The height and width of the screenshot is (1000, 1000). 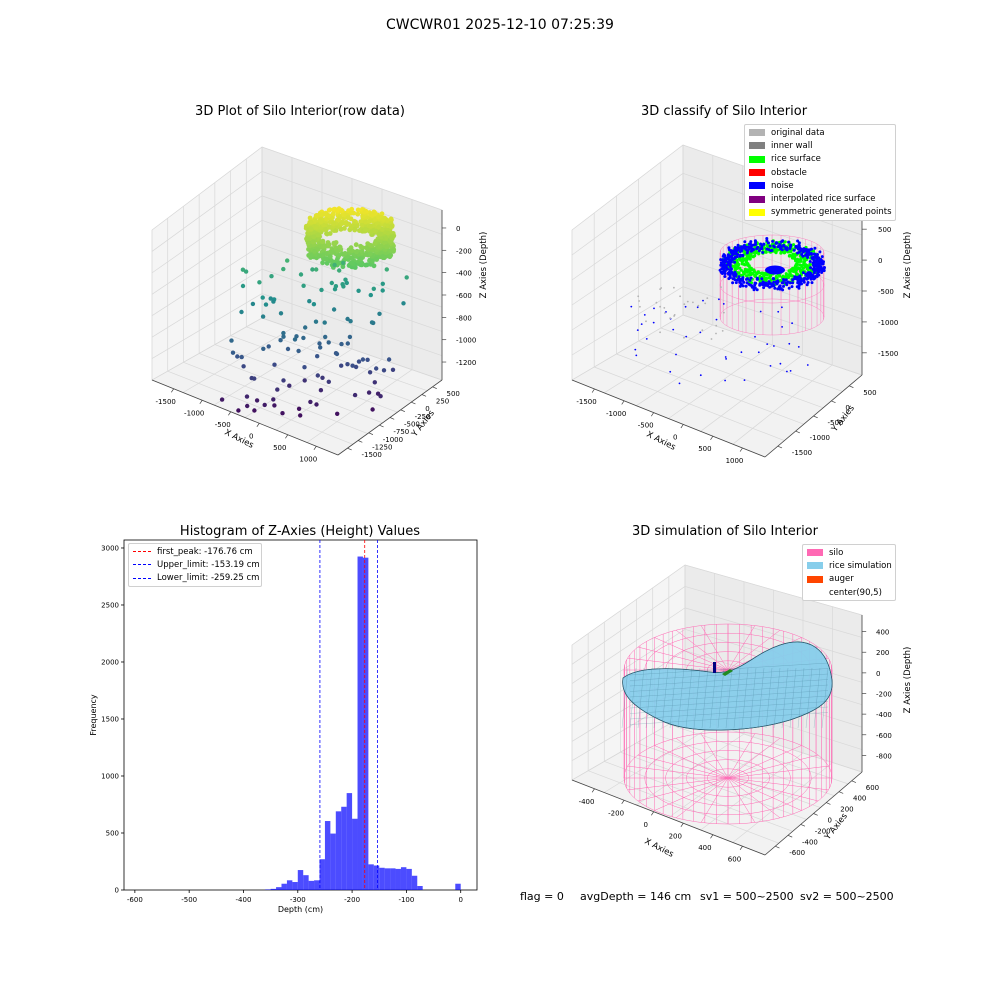 What do you see at coordinates (659, 758) in the screenshot?
I see `p4-grid-x` at bounding box center [659, 758].